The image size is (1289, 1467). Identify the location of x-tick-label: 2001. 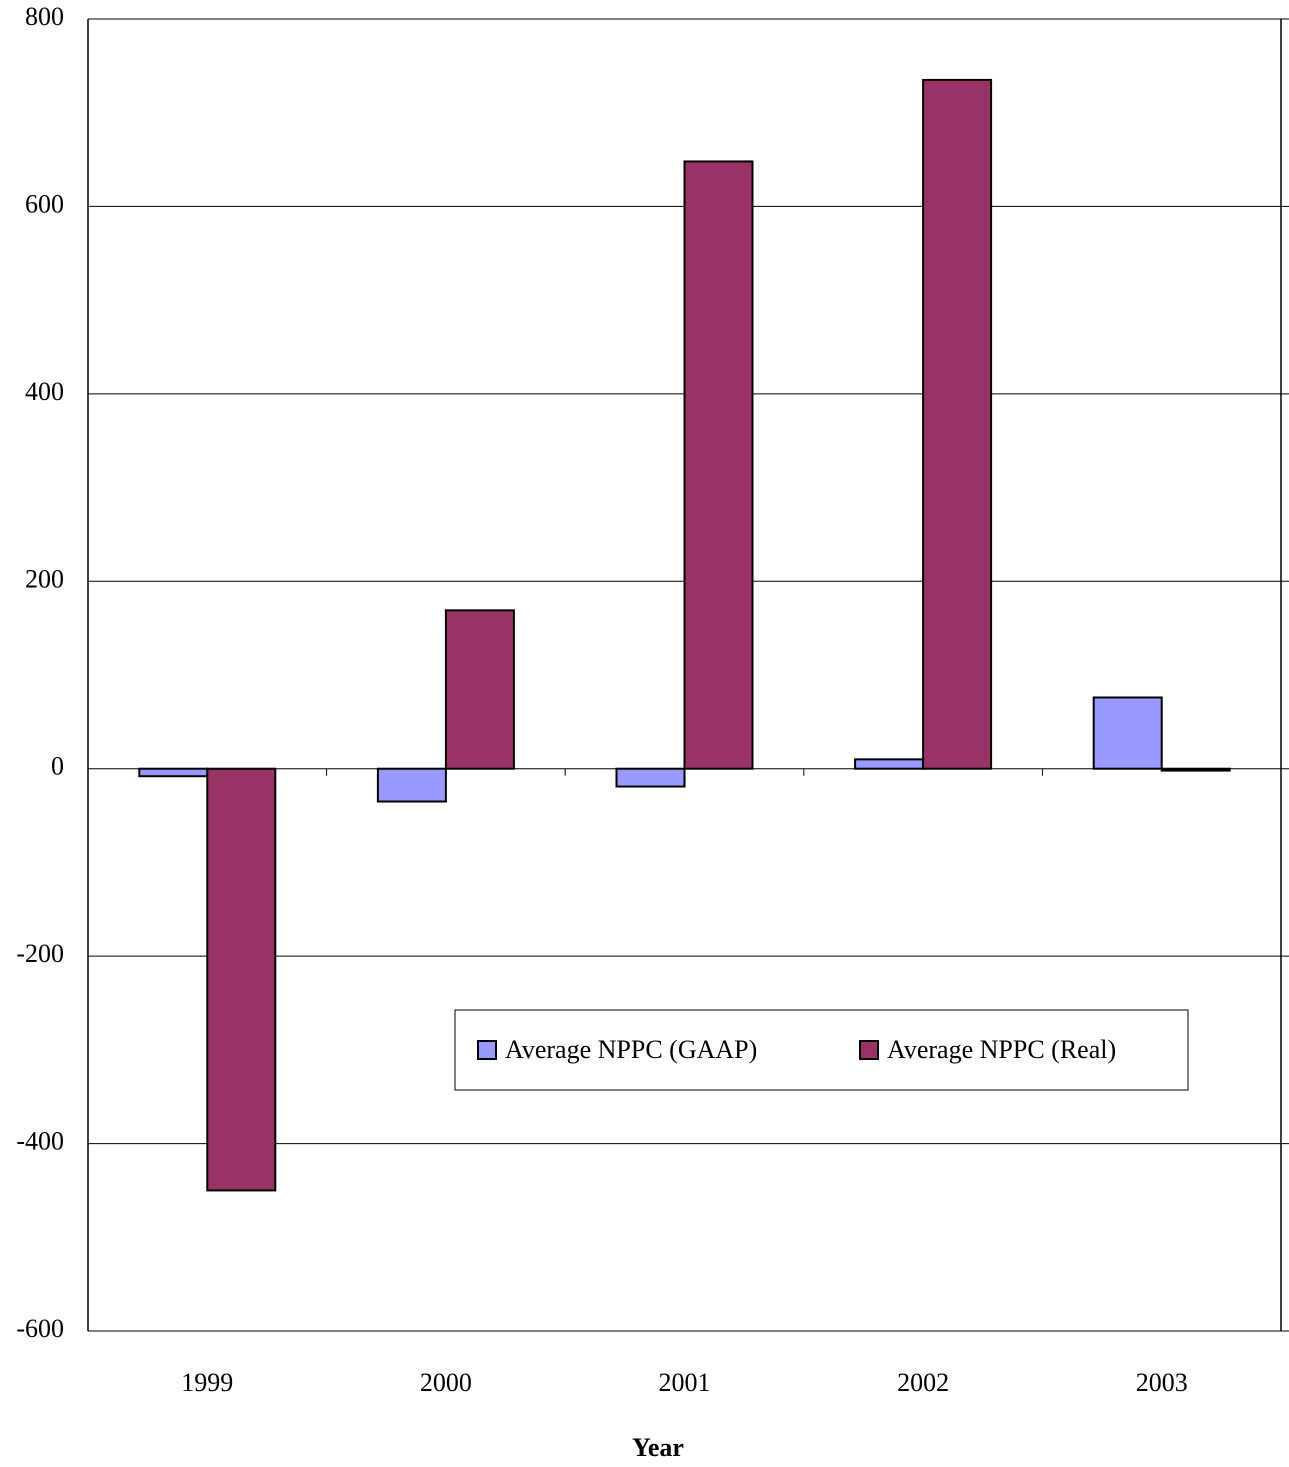
(685, 1382).